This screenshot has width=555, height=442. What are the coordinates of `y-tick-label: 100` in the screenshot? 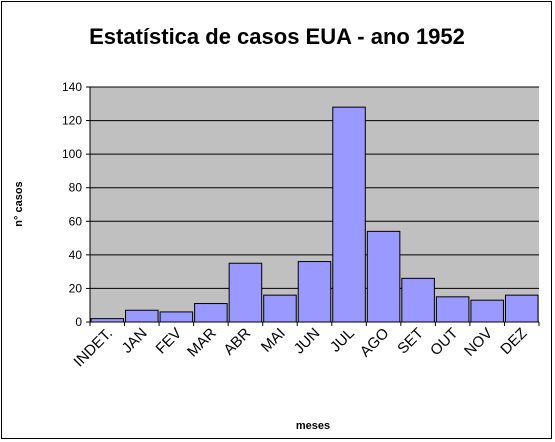 It's located at (72, 154).